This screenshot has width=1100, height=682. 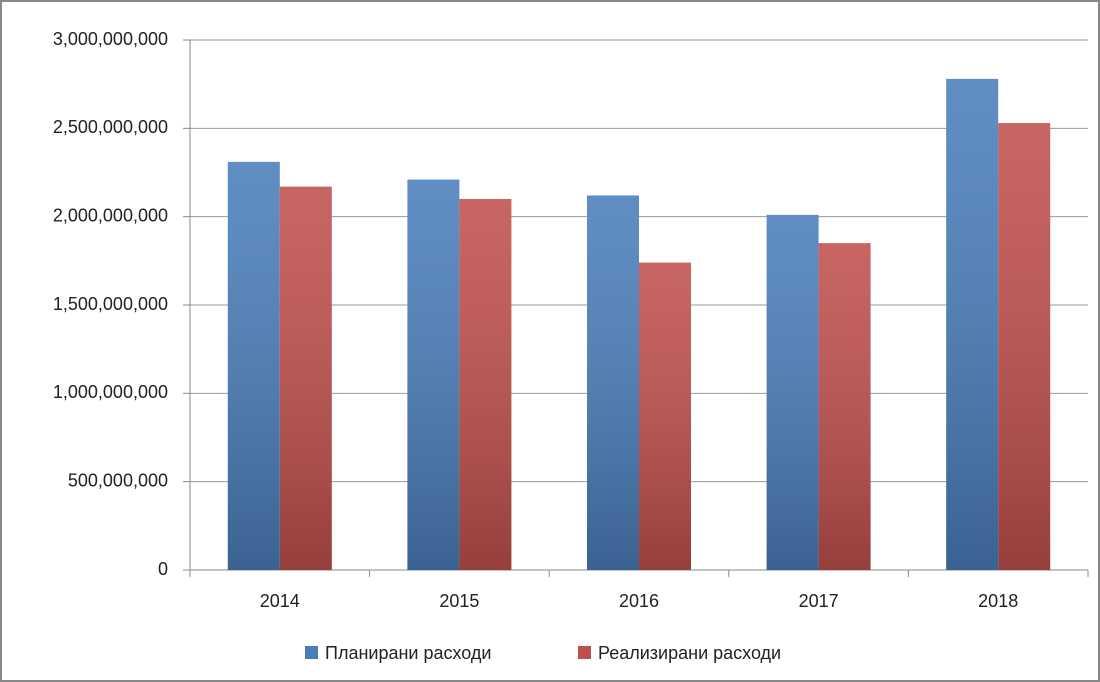 What do you see at coordinates (689, 653) in the screenshot?
I see `legend-label: Реализирани расходи` at bounding box center [689, 653].